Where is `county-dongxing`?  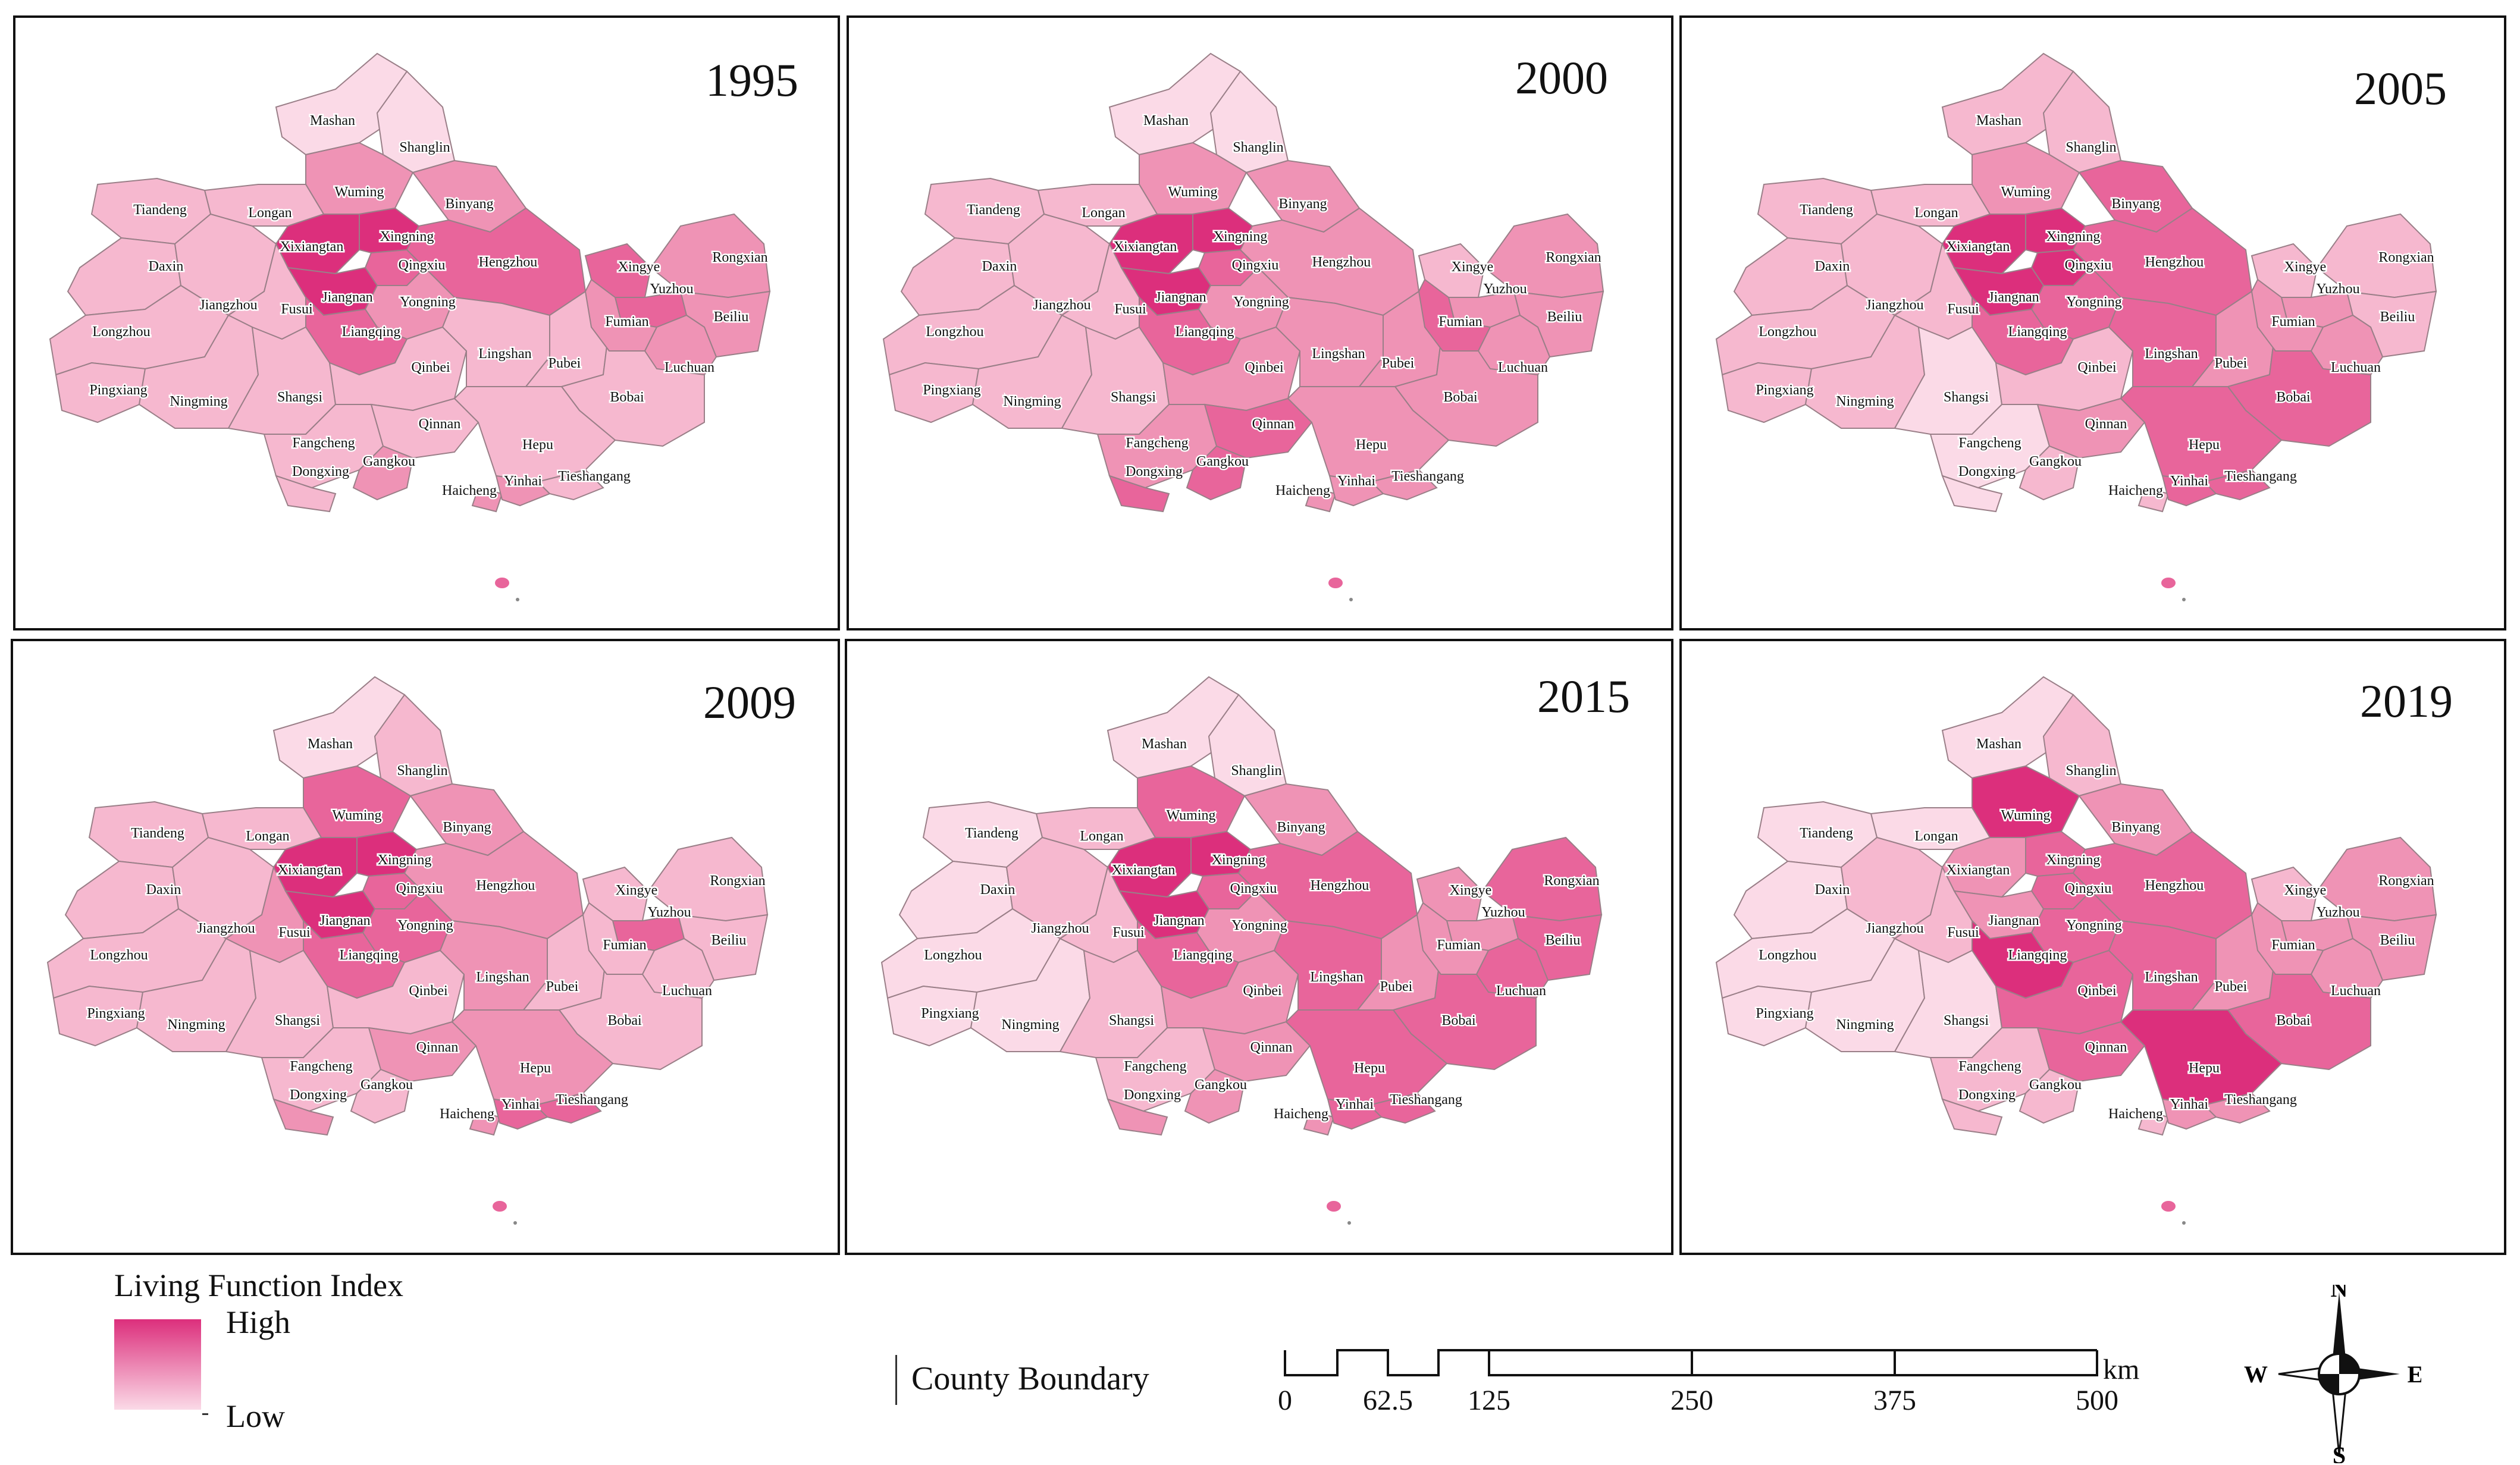
county-dongxing is located at coordinates (1139, 494).